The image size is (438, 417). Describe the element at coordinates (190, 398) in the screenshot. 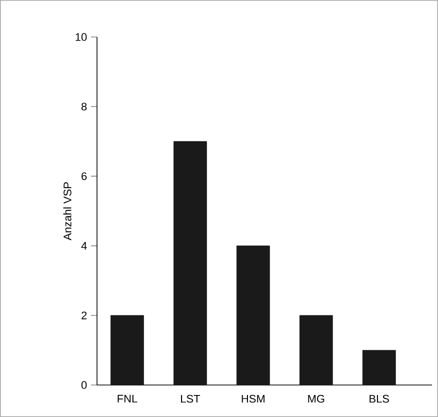

I see `x-tick-label: LST` at that location.